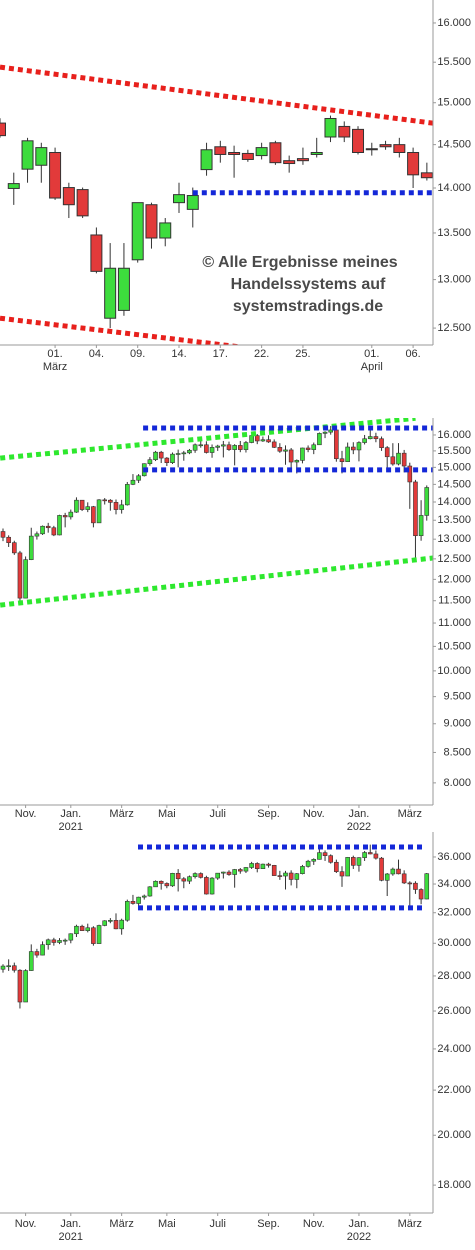 The image size is (475, 1250). Describe the element at coordinates (137, 354) in the screenshot. I see `x-tick-label: 09.` at that location.